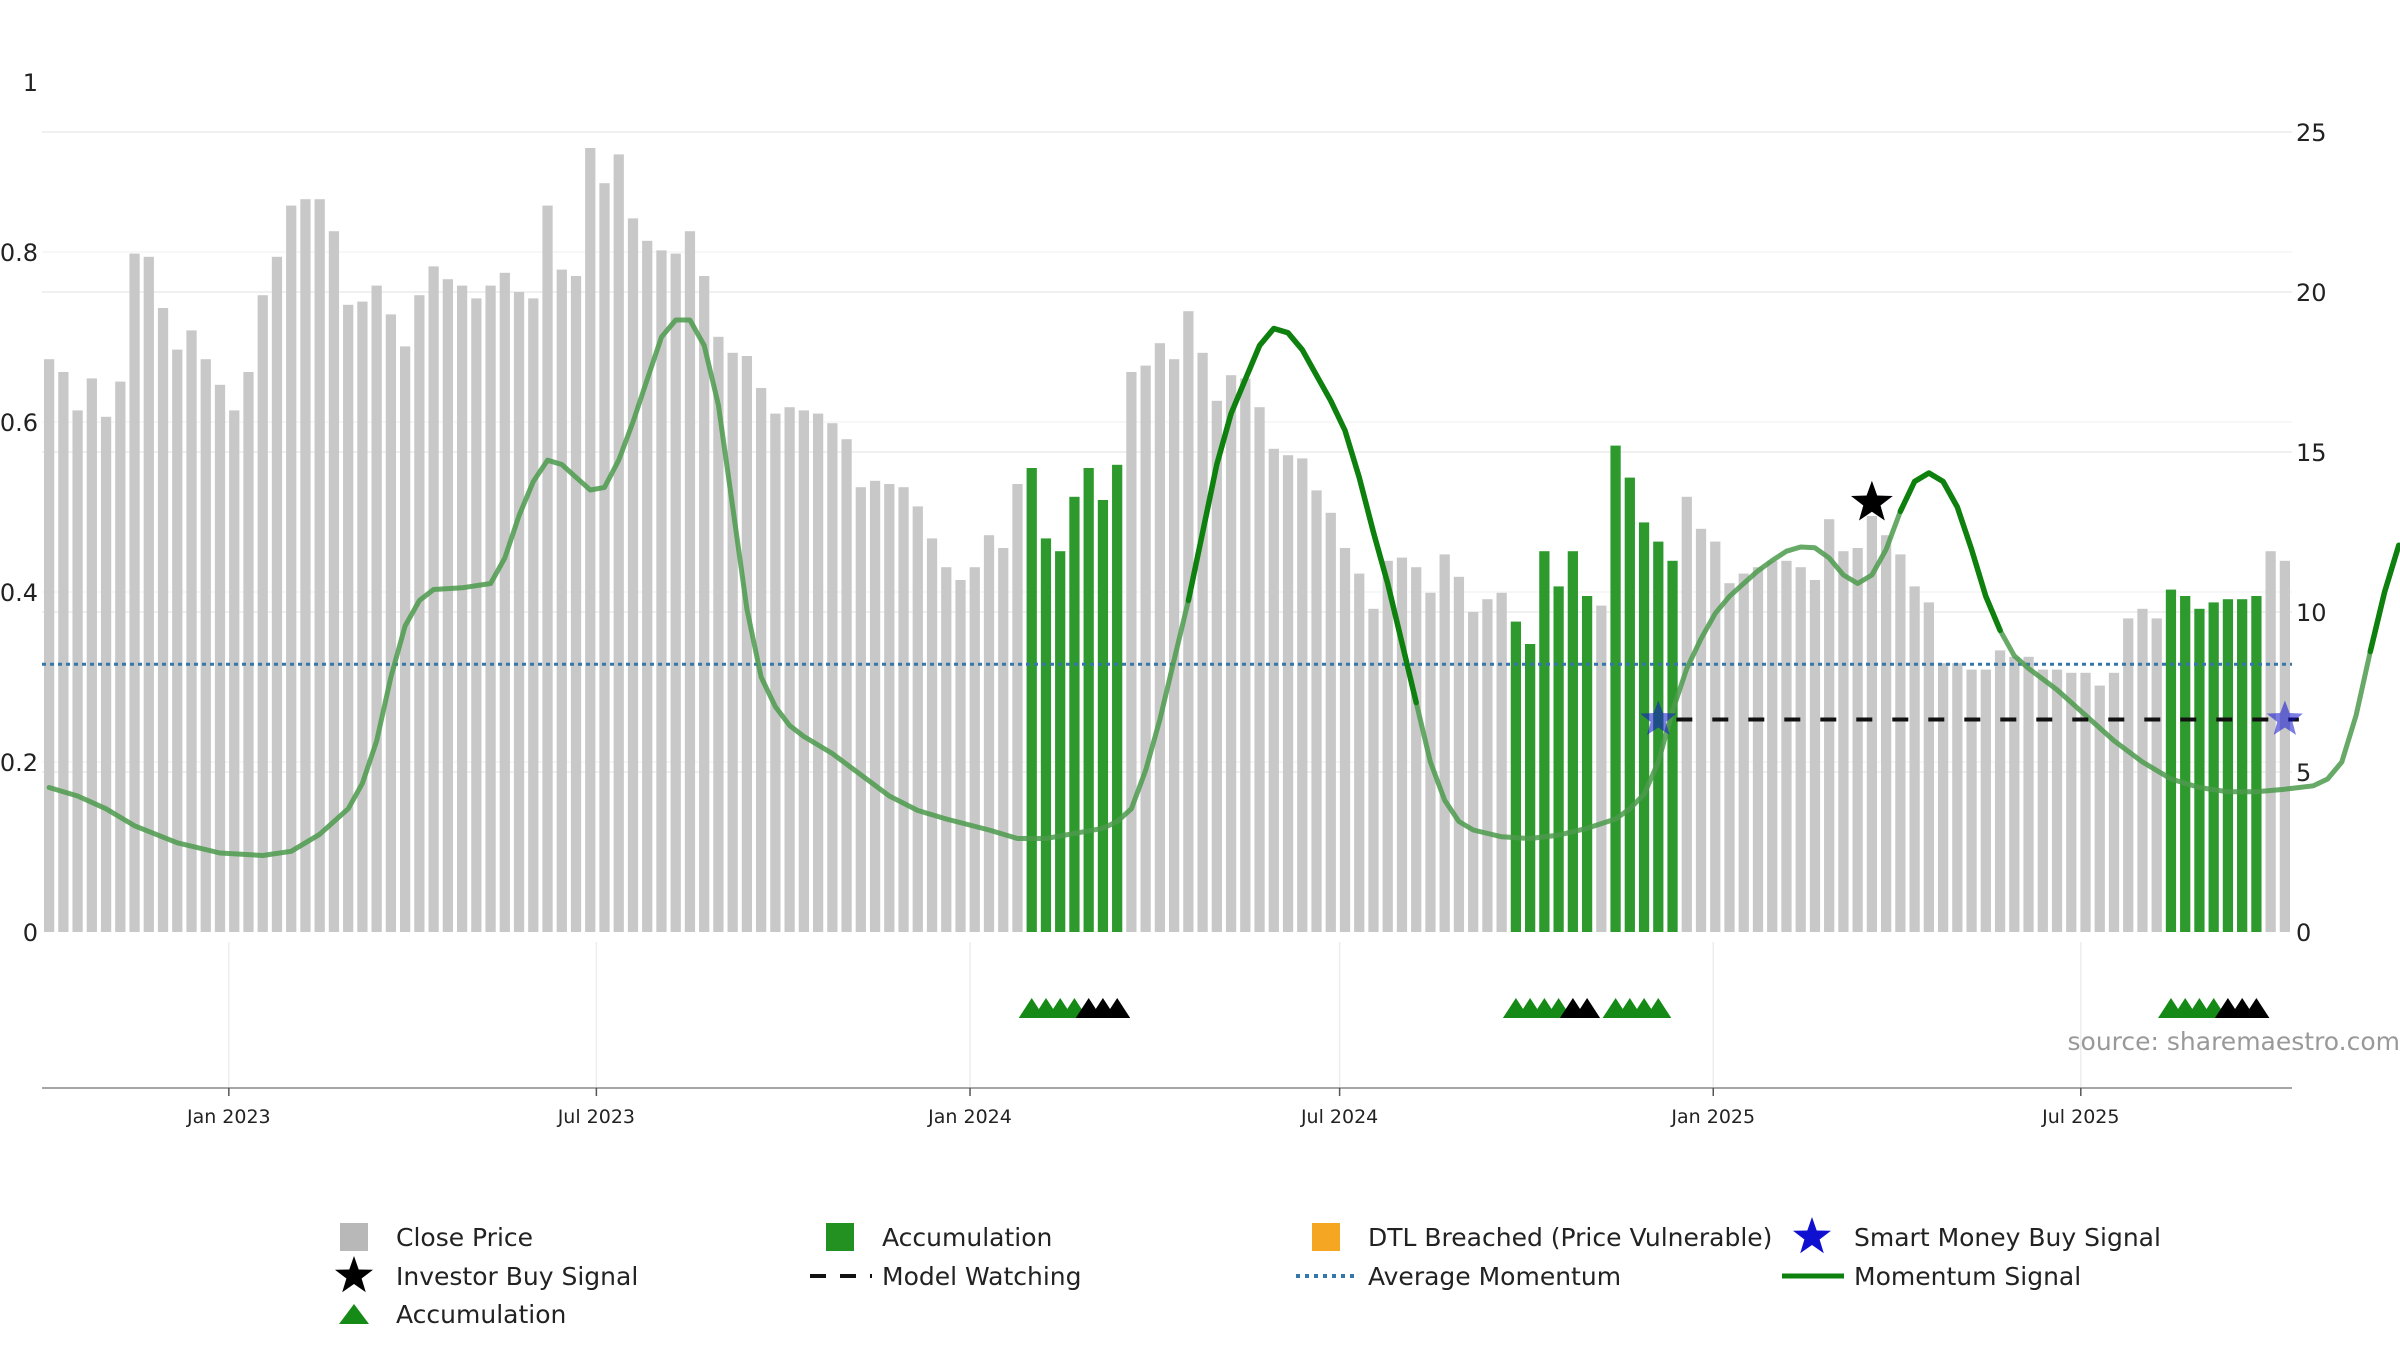  I want to click on legend-label: Smart Money Buy Signal, so click(2007, 1237).